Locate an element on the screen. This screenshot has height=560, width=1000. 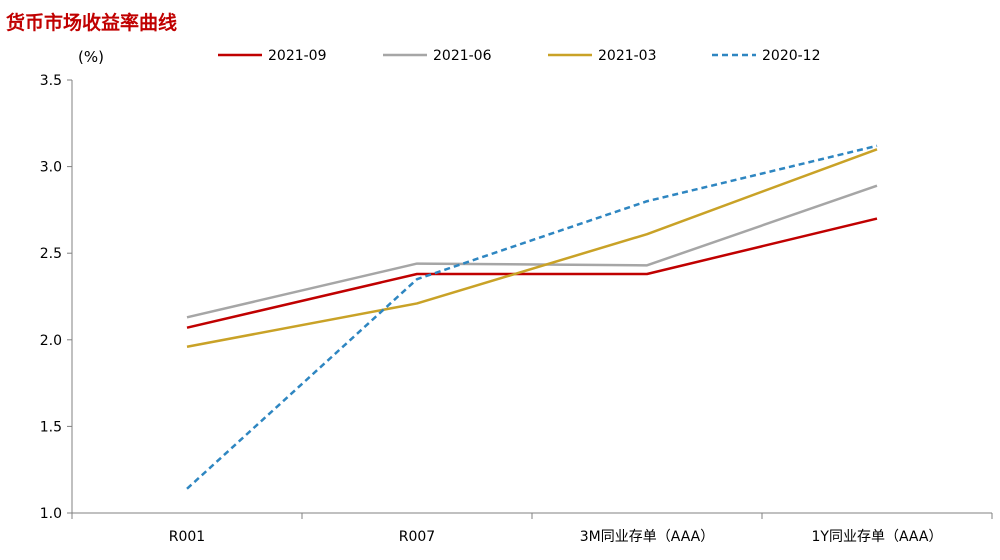
x-axis-ticks: R001 R007 3M同业存单（AAA） 1Y同业存单（AAA） is located at coordinates (532, 529).